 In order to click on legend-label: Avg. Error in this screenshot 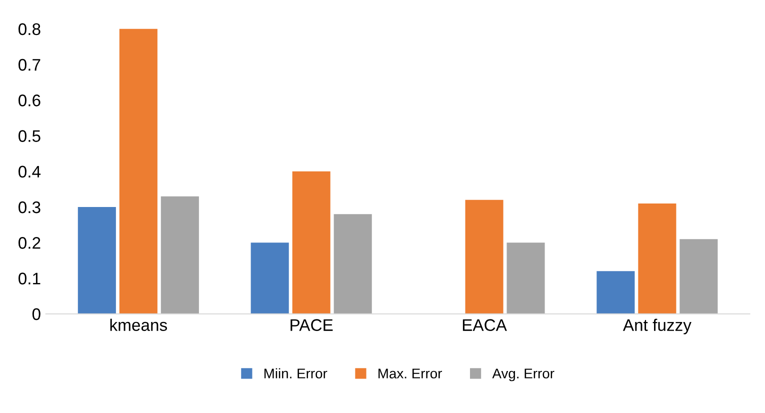, I will do `click(523, 375)`.